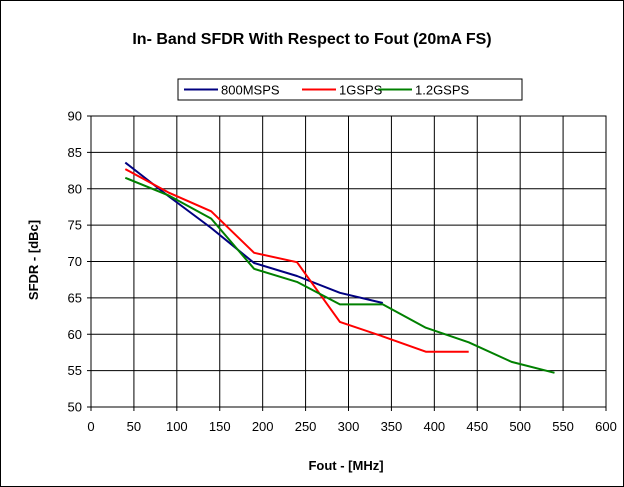 This screenshot has width=624, height=487. What do you see at coordinates (392, 426) in the screenshot?
I see `x-tick-label: 350` at bounding box center [392, 426].